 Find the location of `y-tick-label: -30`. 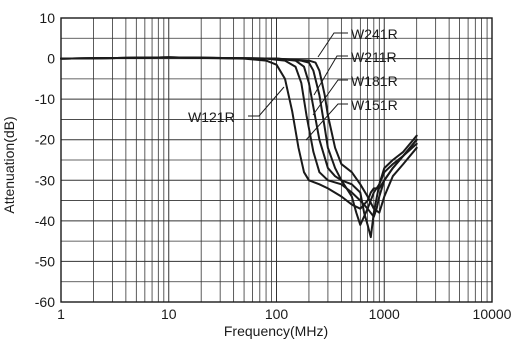

y-tick-label: -30 is located at coordinates (45, 180).